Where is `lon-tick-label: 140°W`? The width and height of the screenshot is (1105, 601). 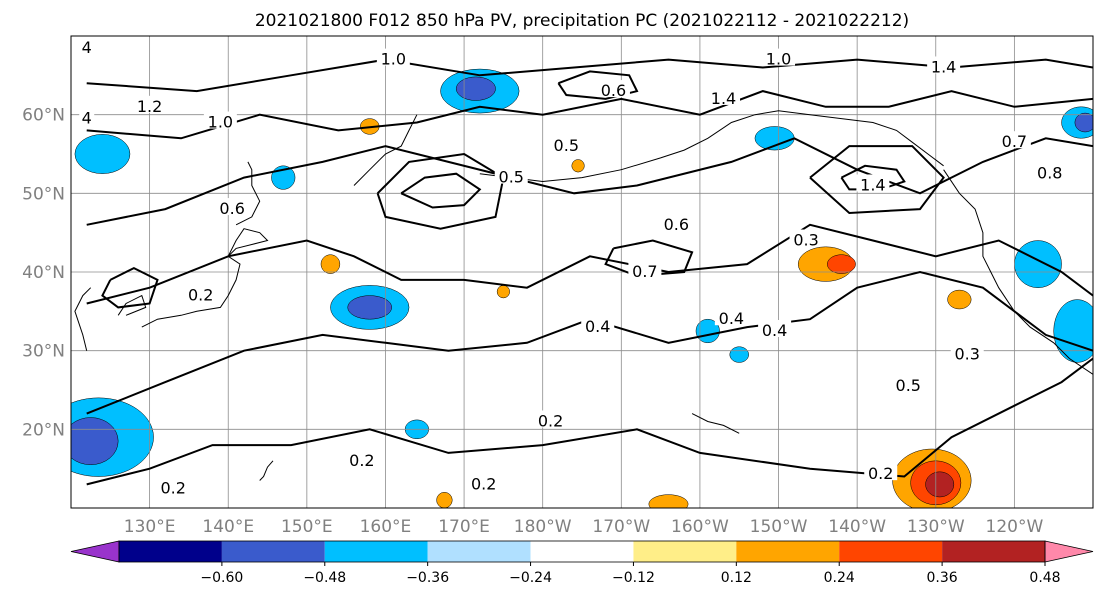
lon-tick-label: 140°W is located at coordinates (857, 527).